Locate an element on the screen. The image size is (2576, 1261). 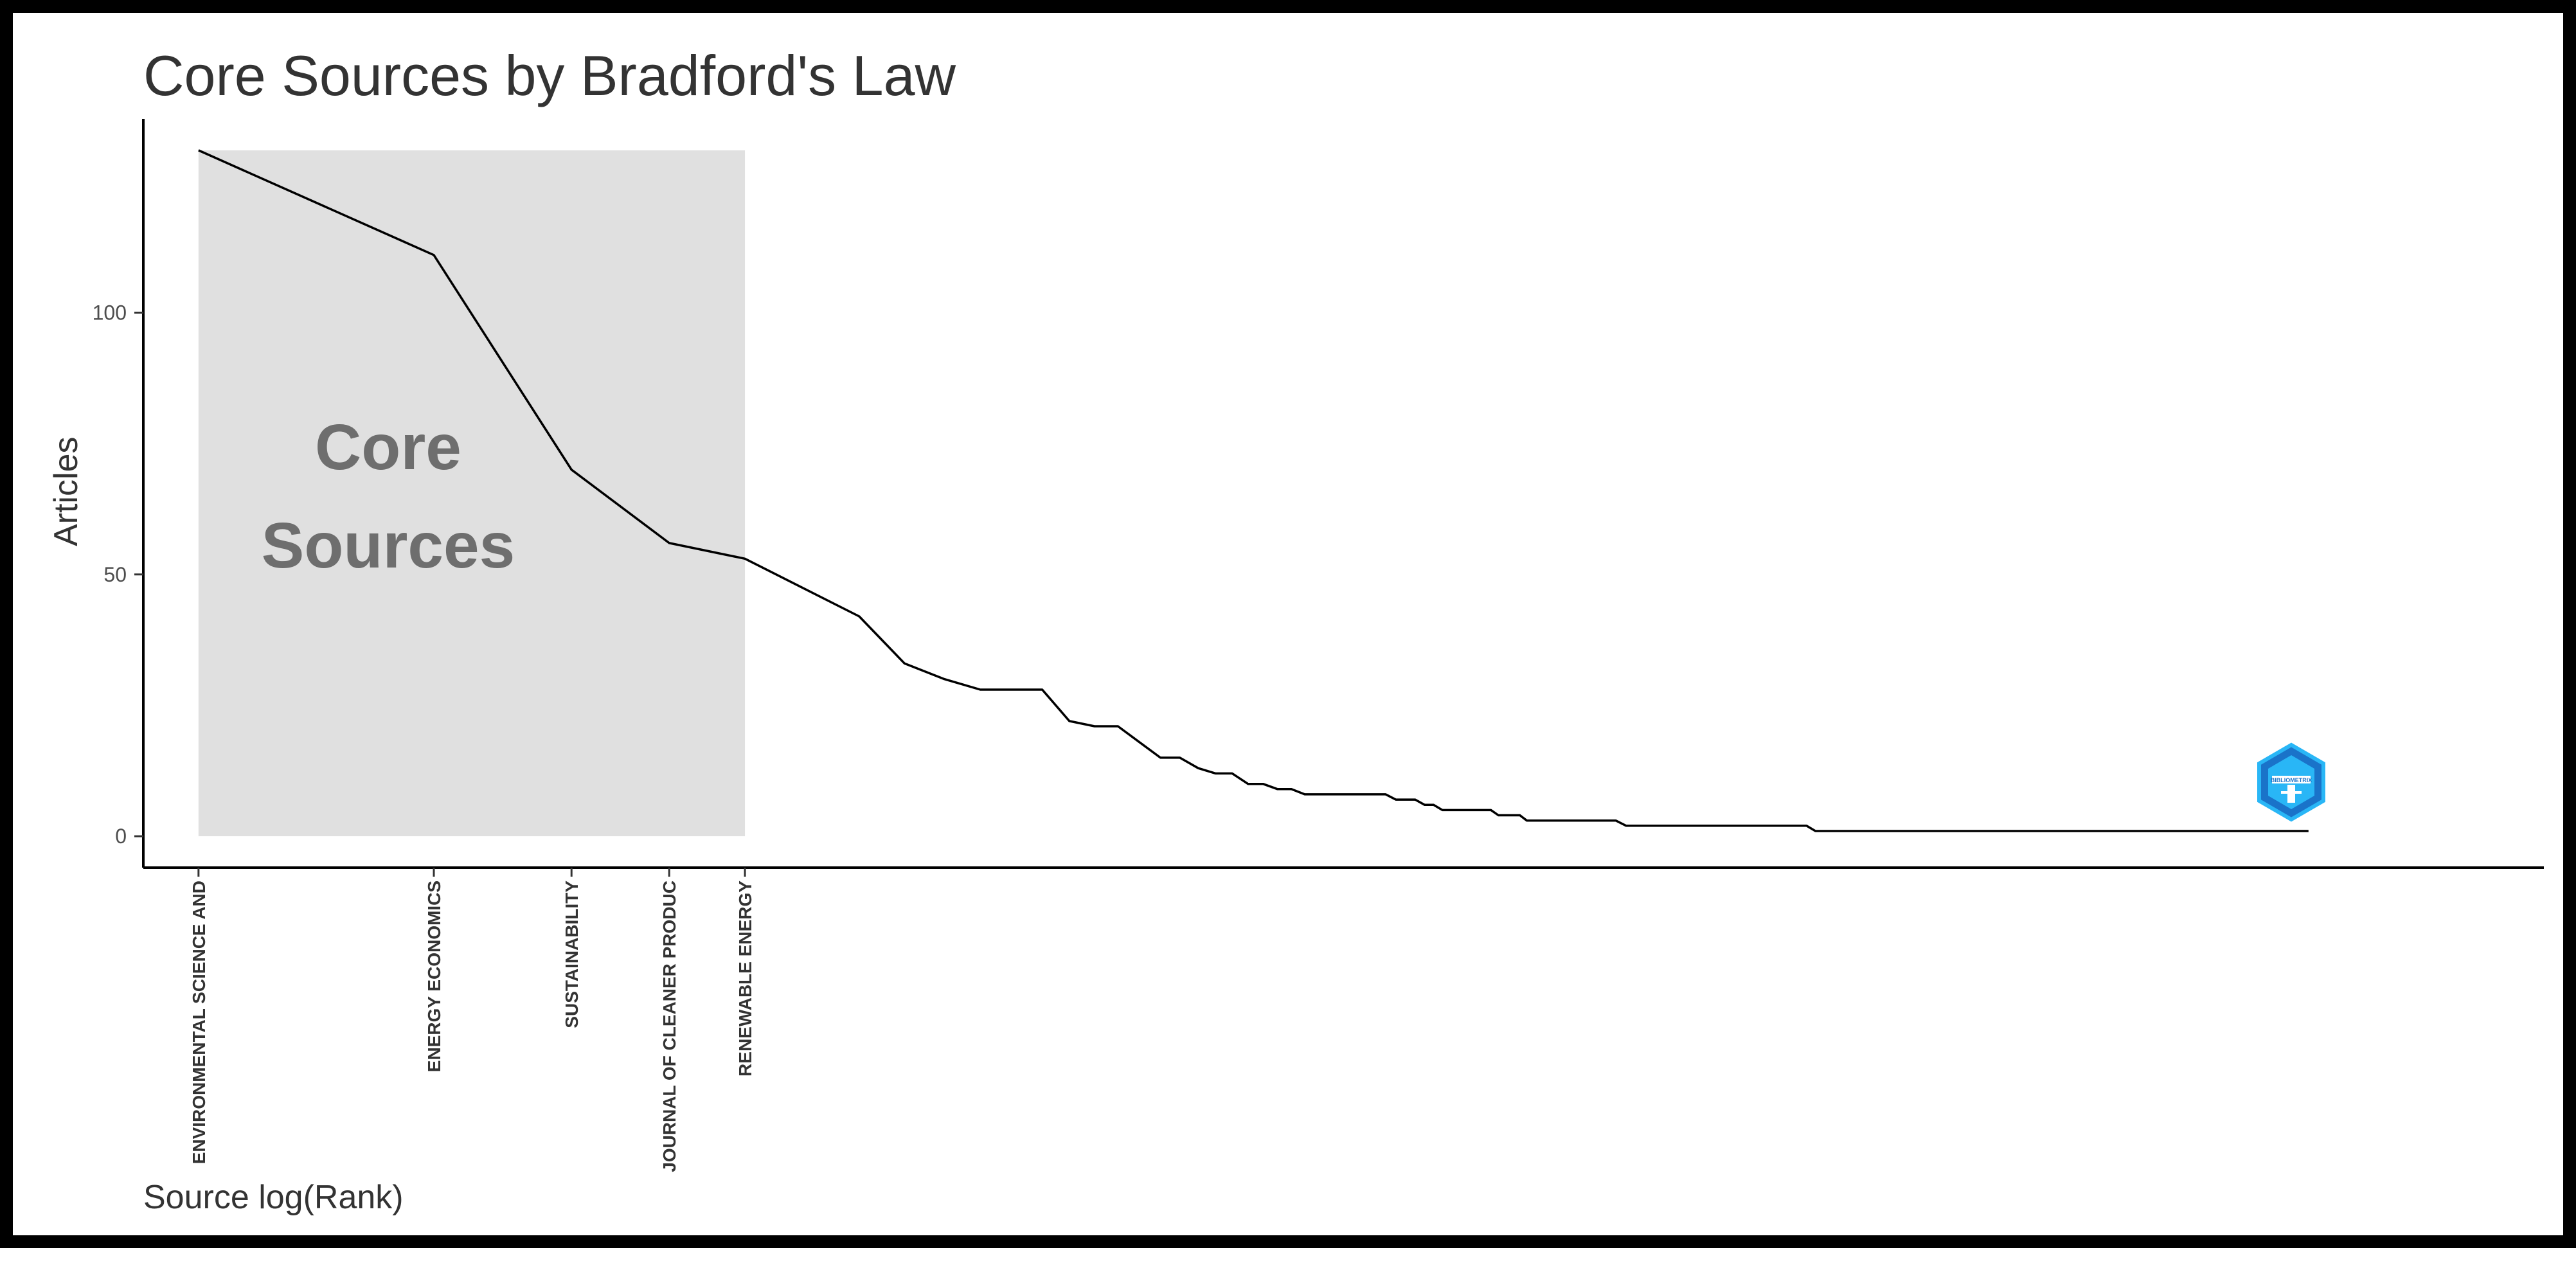
x-tick-label: ENVIRONMENTAL SCIENCE AND is located at coordinates (199, 1022).